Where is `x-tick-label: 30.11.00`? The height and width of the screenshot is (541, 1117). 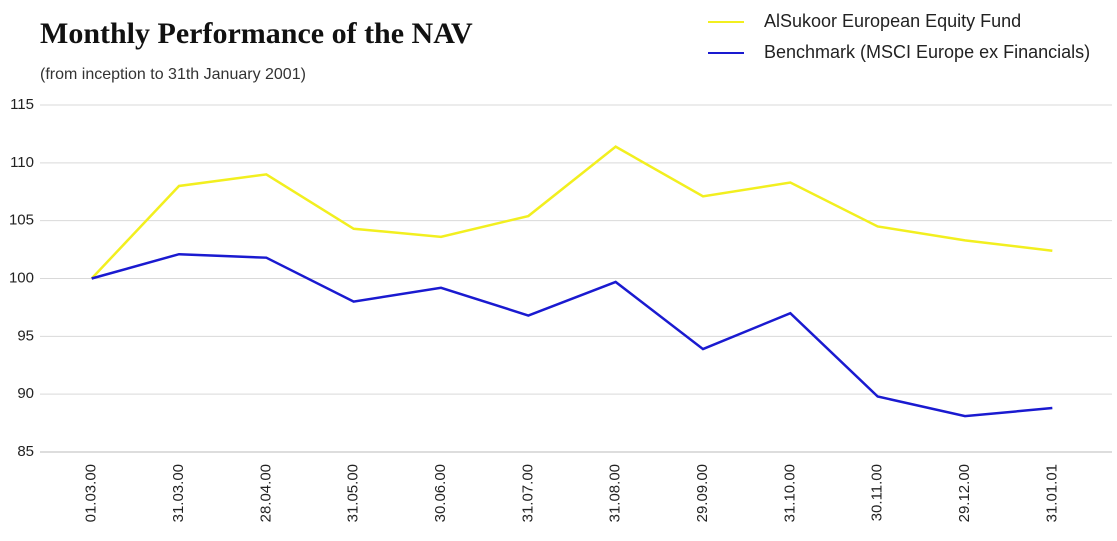
x-tick-label: 30.11.00 is located at coordinates (877, 492).